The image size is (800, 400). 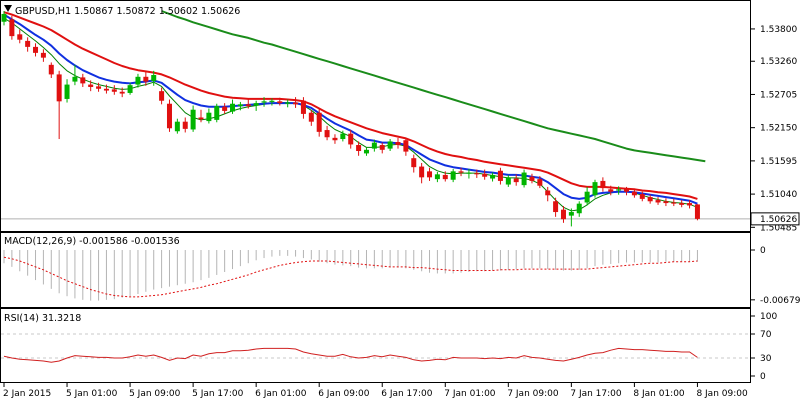 I want to click on price-tick-label: 1.52705, so click(x=778, y=95).